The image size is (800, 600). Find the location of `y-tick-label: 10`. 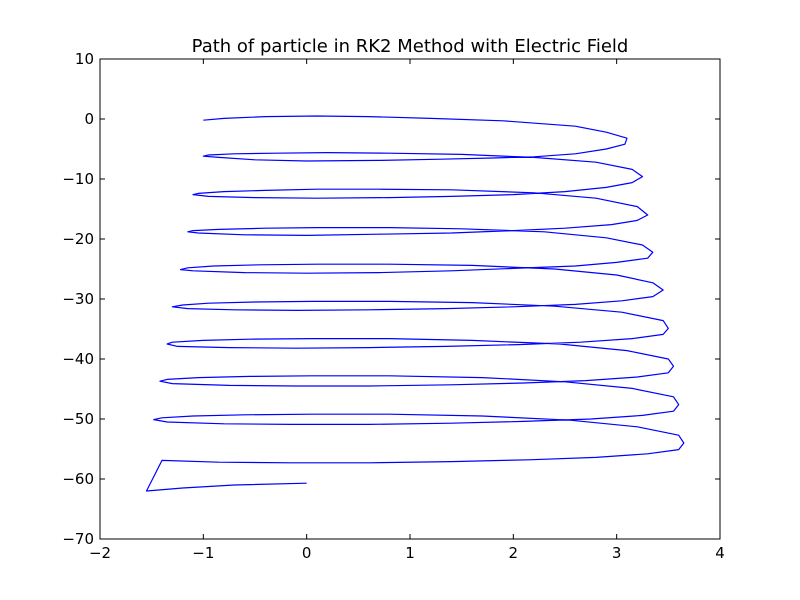

y-tick-label: 10 is located at coordinates (84, 59).